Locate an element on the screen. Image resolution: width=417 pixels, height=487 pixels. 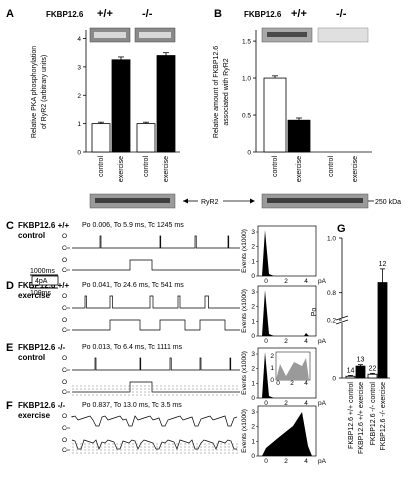
panel-e-genotype: FKBP12.6 -/- is located at coordinates (41, 347).